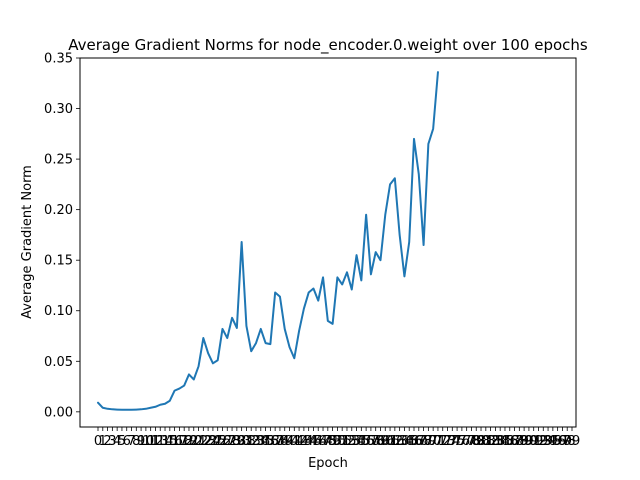  Describe the element at coordinates (112, 441) in the screenshot. I see `x-tick-label: 3` at that location.